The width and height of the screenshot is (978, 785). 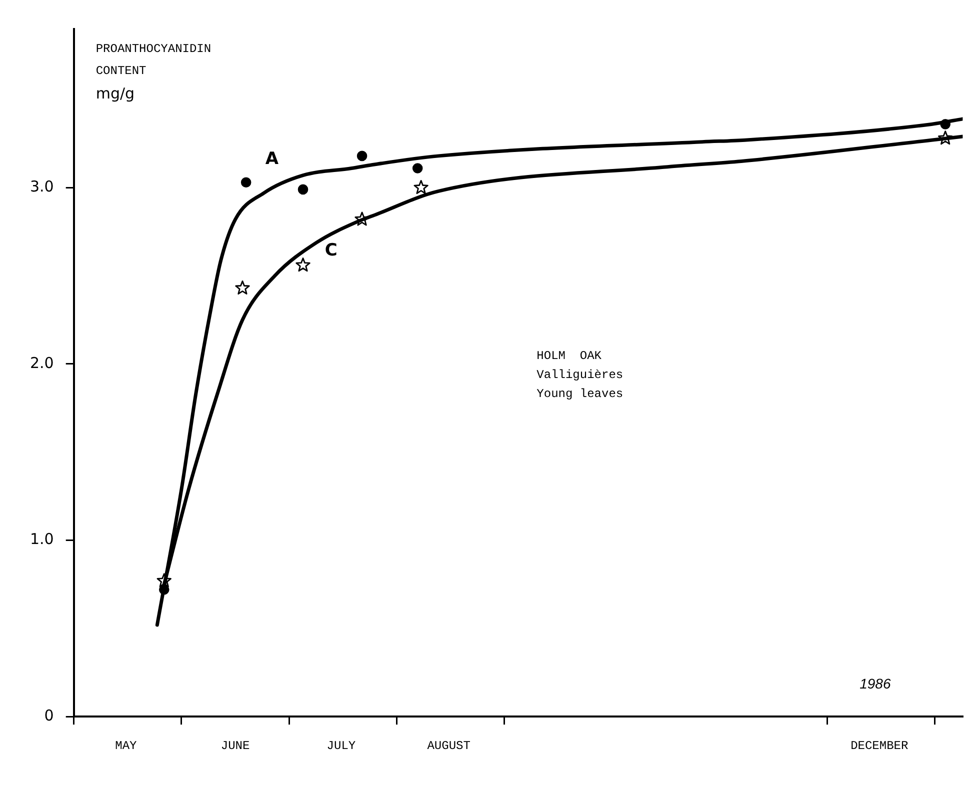 What do you see at coordinates (272, 158) in the screenshot?
I see `annotation: A` at bounding box center [272, 158].